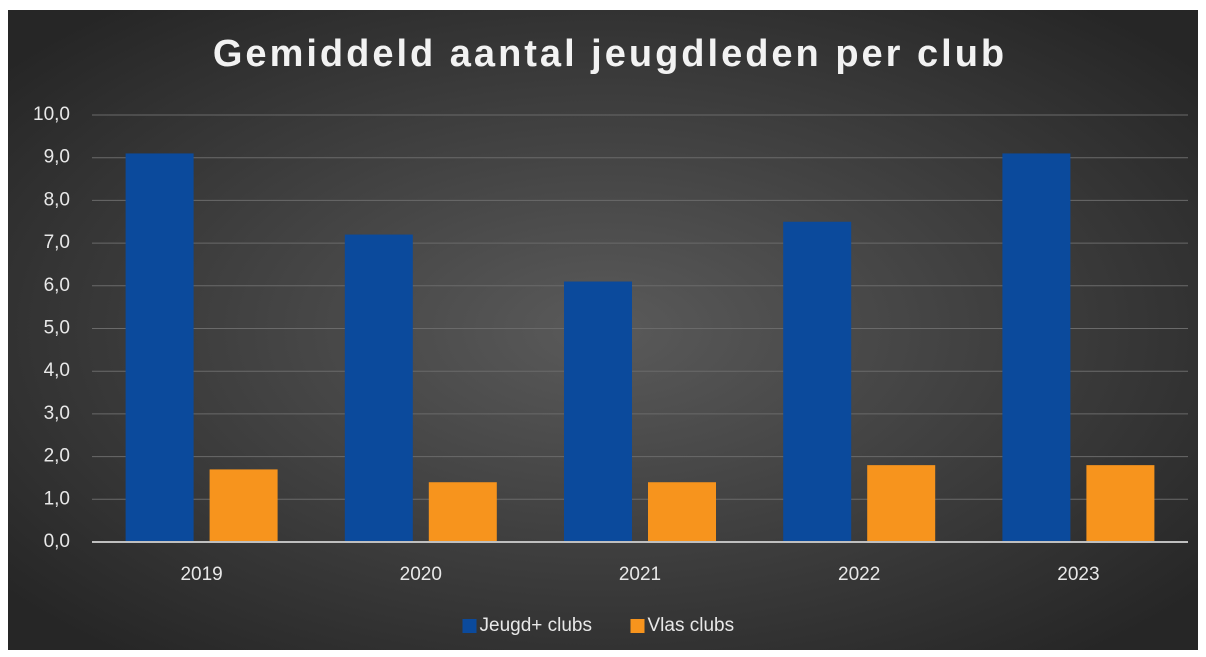 This screenshot has width=1206, height=657. Describe the element at coordinates (57, 413) in the screenshot. I see `y-tick-label: 3,0` at that location.